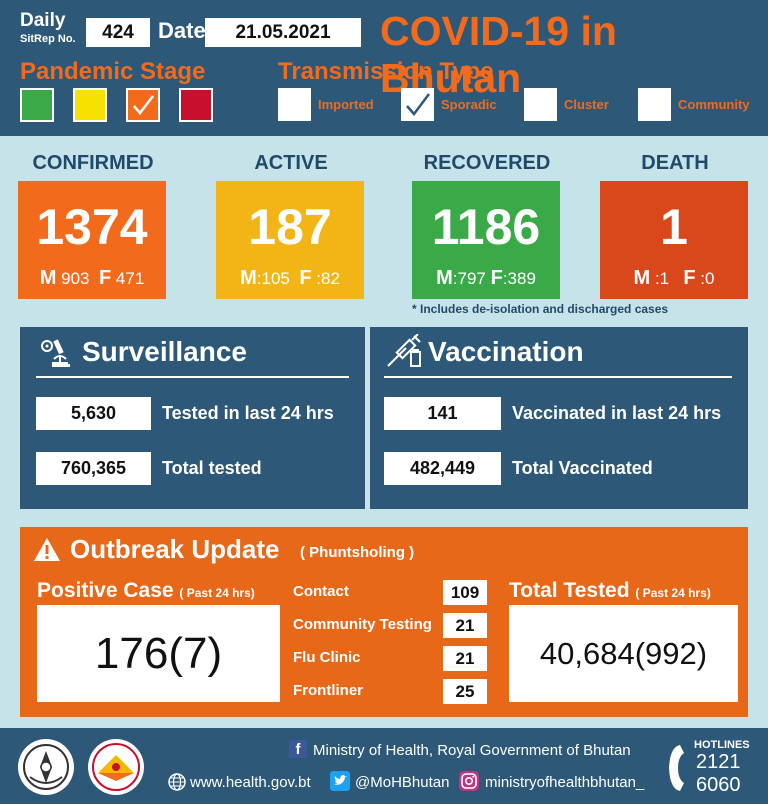 The image size is (768, 804). I want to click on active-female: :82, so click(328, 278).